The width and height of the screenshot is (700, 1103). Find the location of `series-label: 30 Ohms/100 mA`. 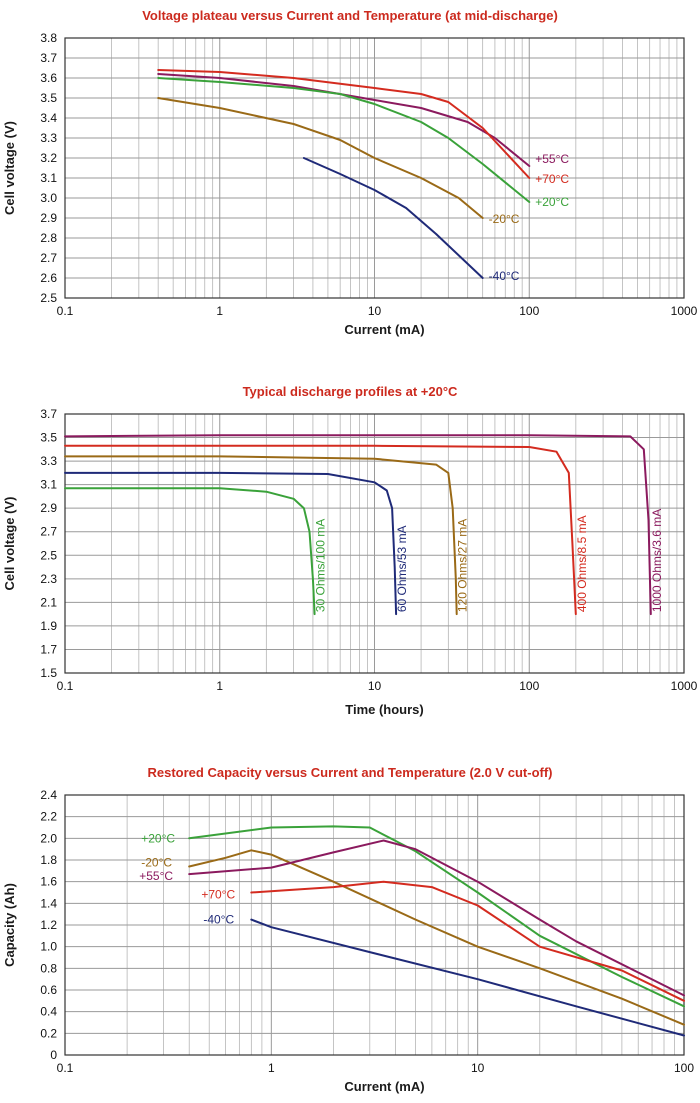

series-label: 30 Ohms/100 mA is located at coordinates (321, 565).